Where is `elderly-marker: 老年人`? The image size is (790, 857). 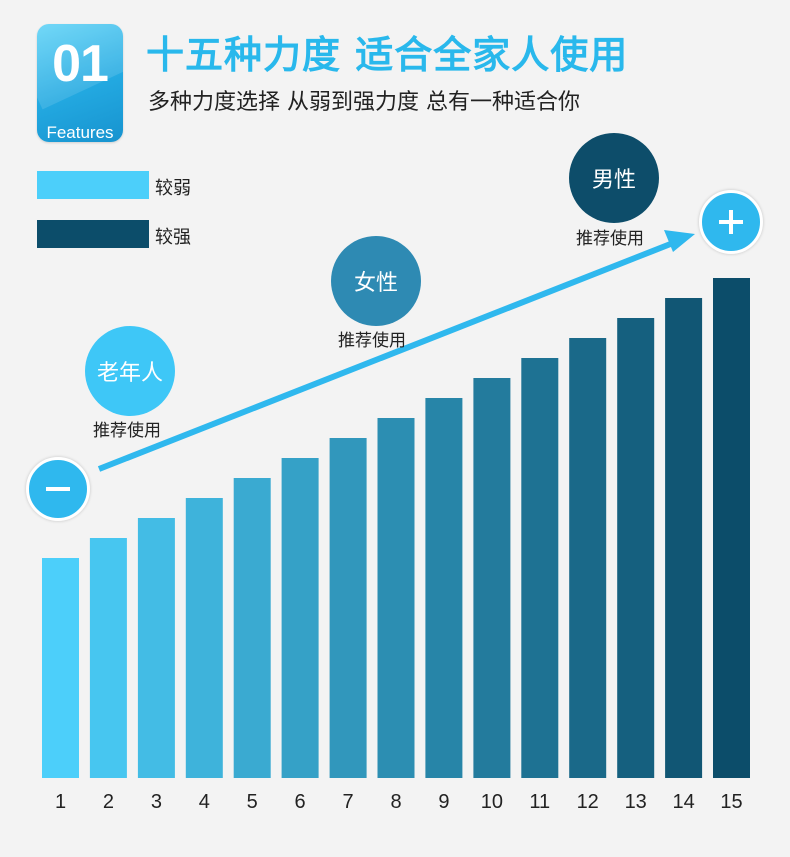 elderly-marker: 老年人 is located at coordinates (130, 371).